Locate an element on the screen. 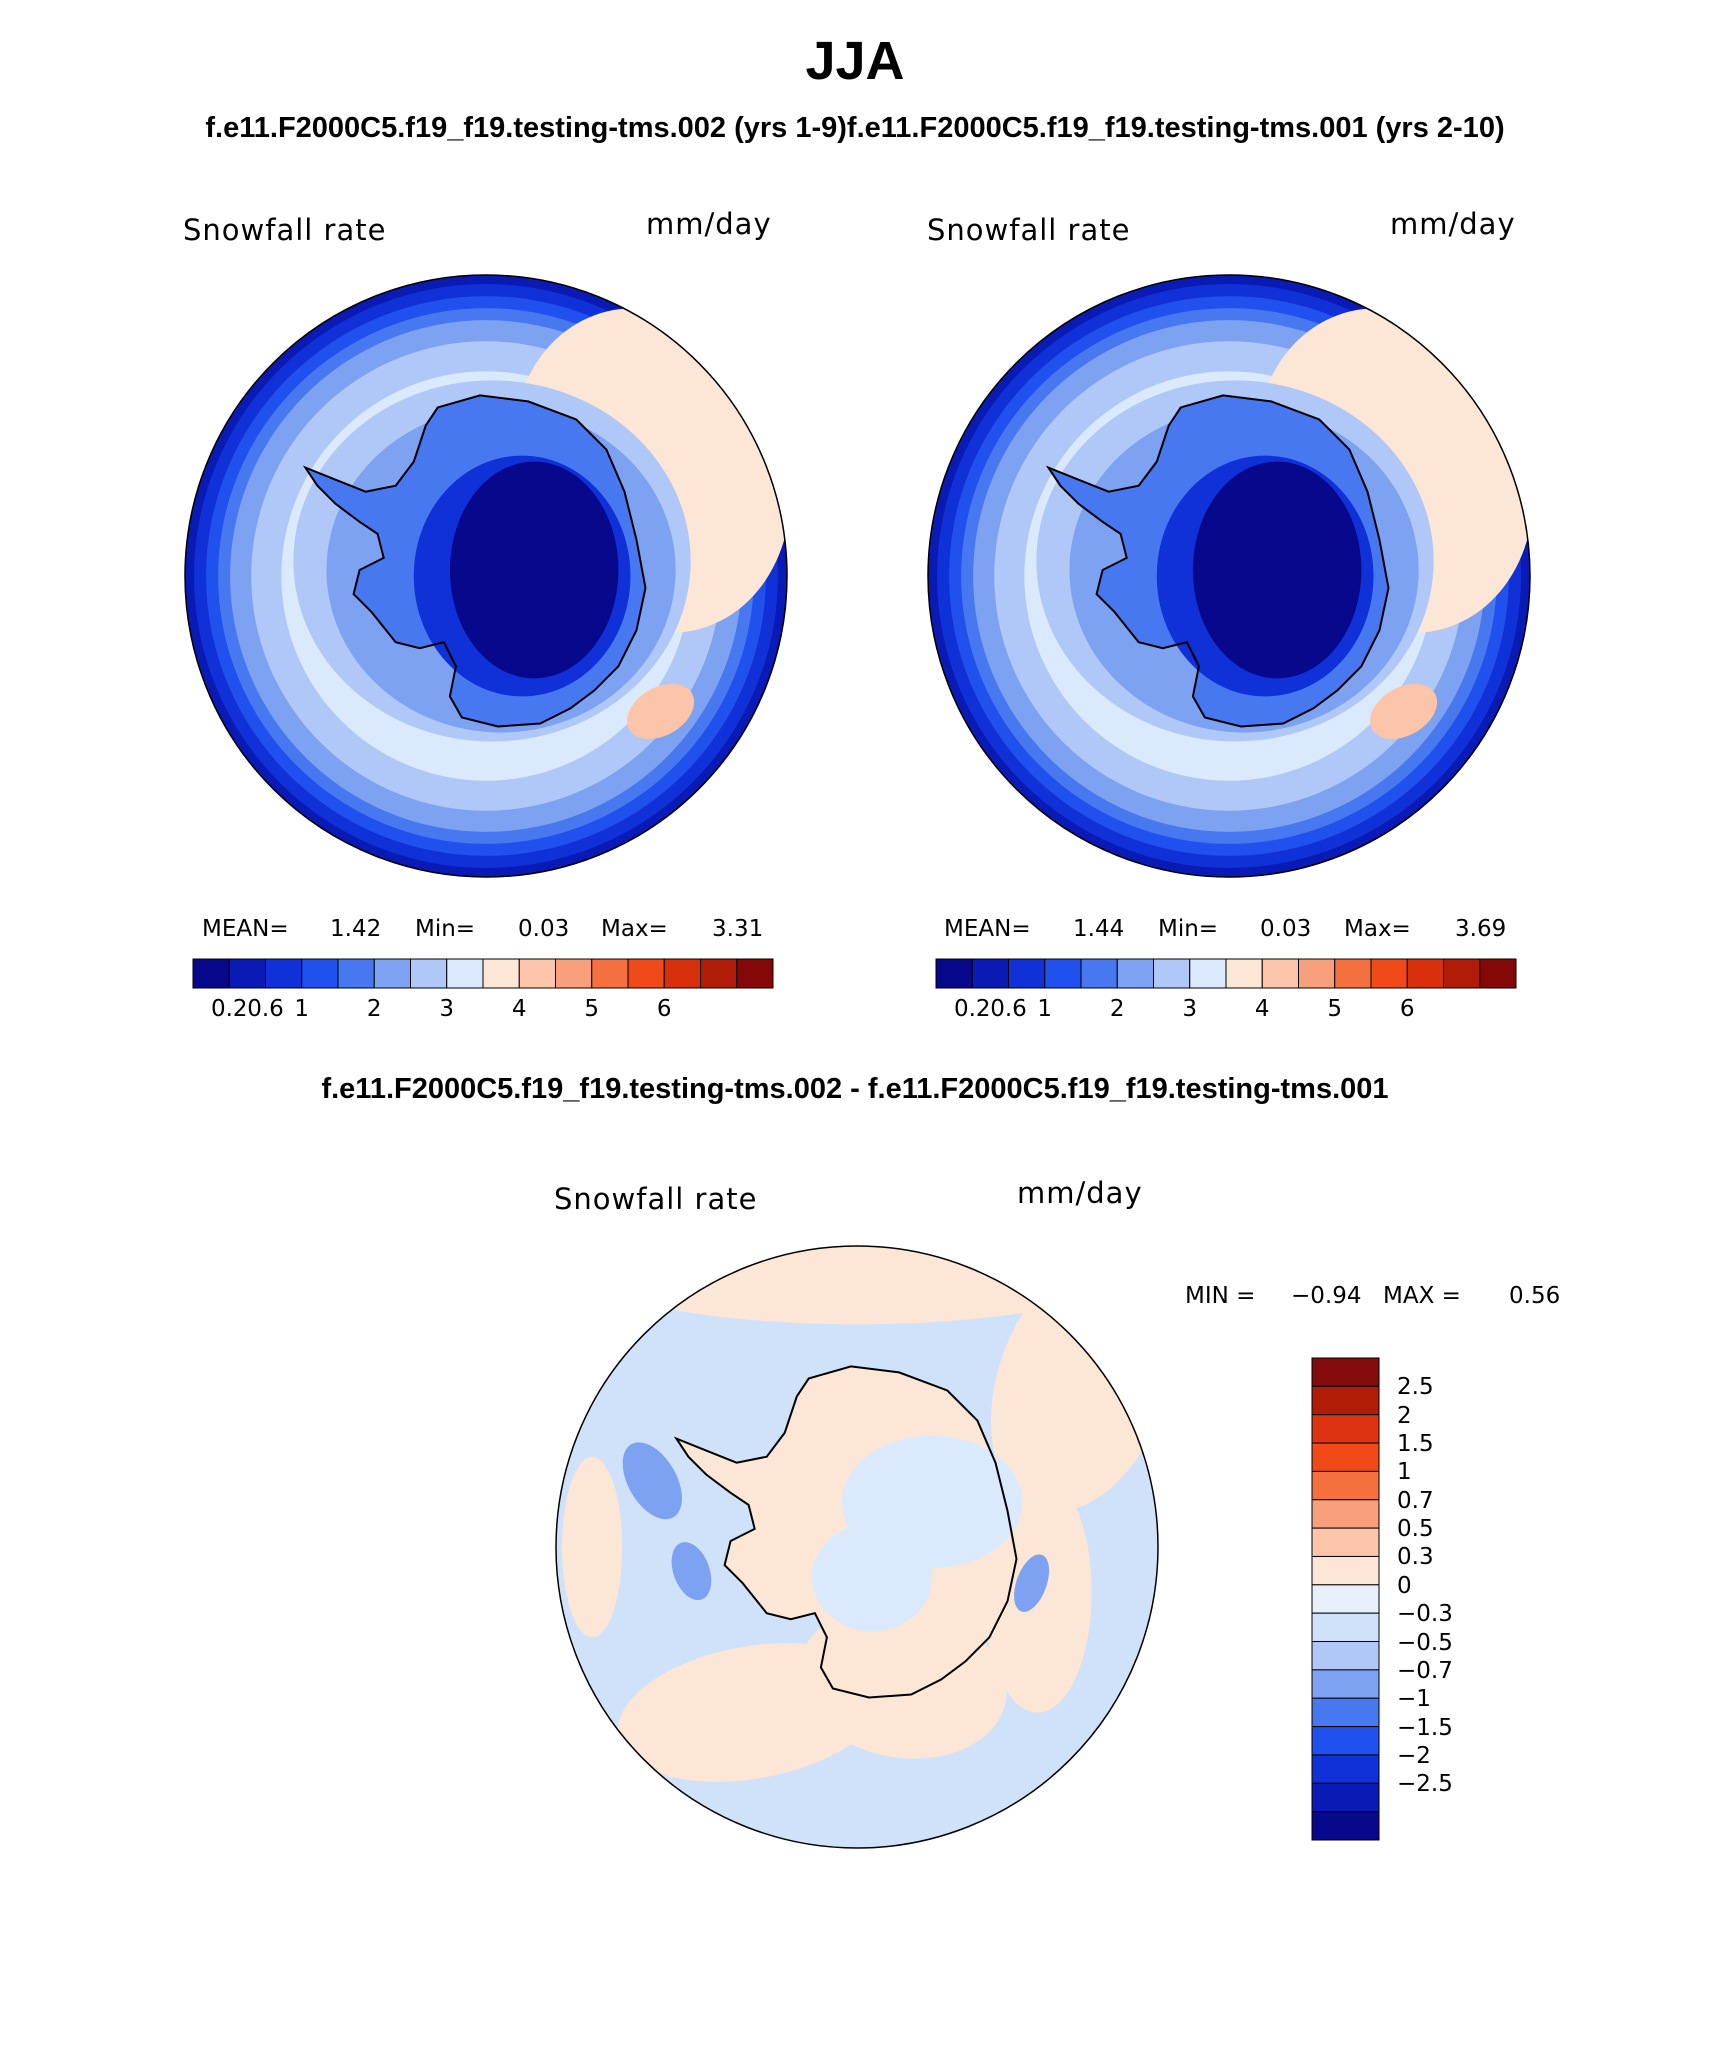  colorbar-vertical-diff is located at coordinates (1345, 1599).